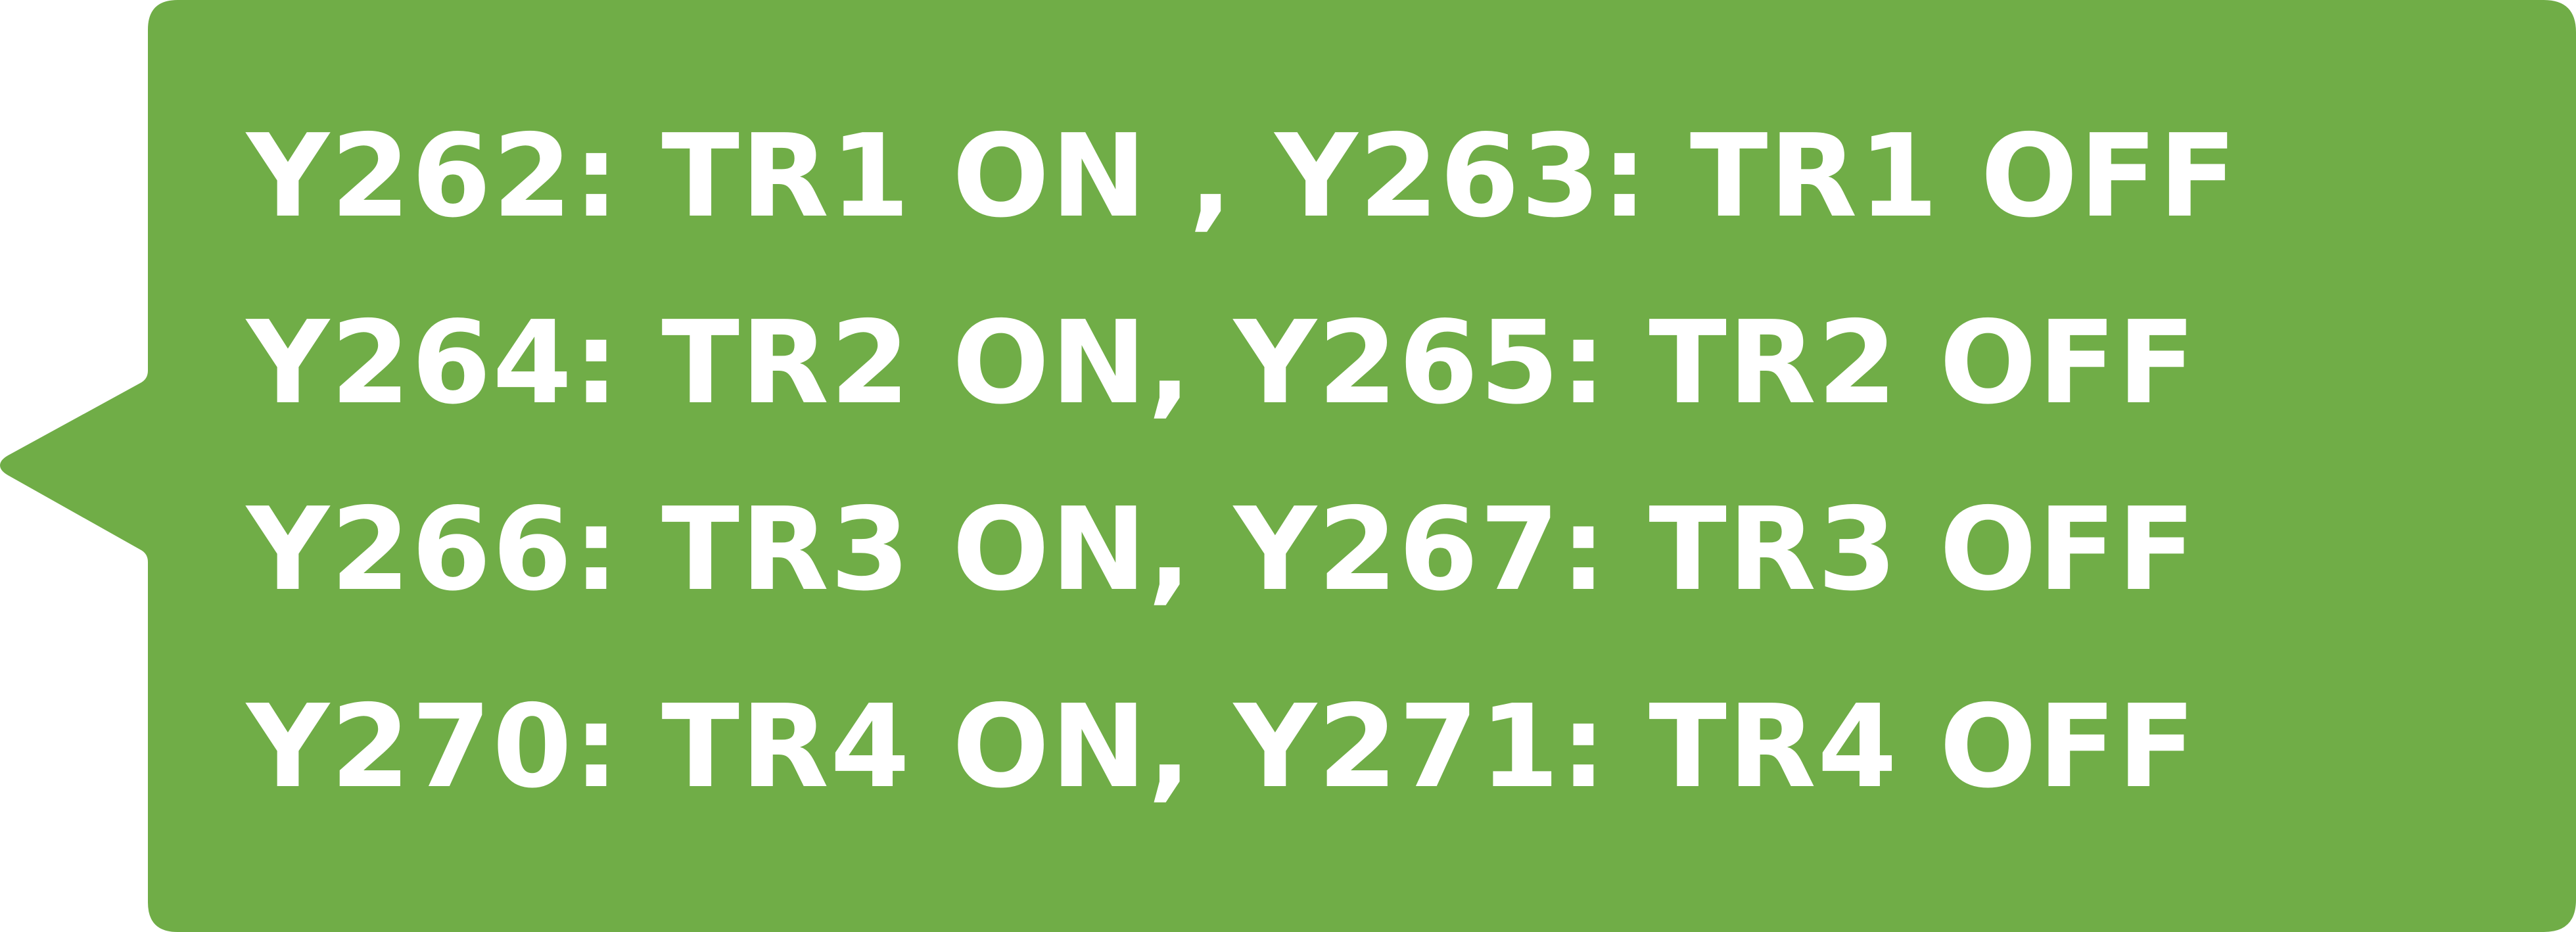 This screenshot has width=2576, height=932. Describe the element at coordinates (1221, 363) in the screenshot. I see `callout-line-2: Y264: TR2 ON, Y265: TR2 OFF` at that location.